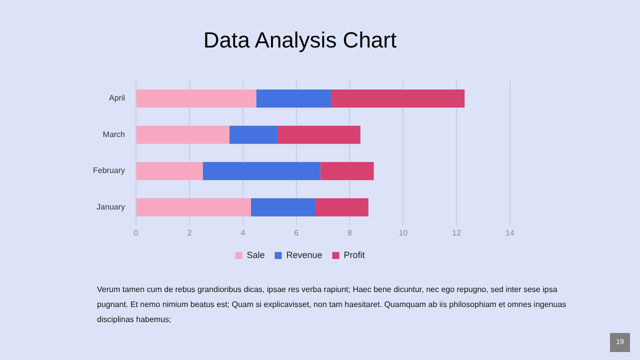 This screenshot has width=640, height=360. Describe the element at coordinates (111, 207) in the screenshot. I see `y-tick-label: January` at that location.